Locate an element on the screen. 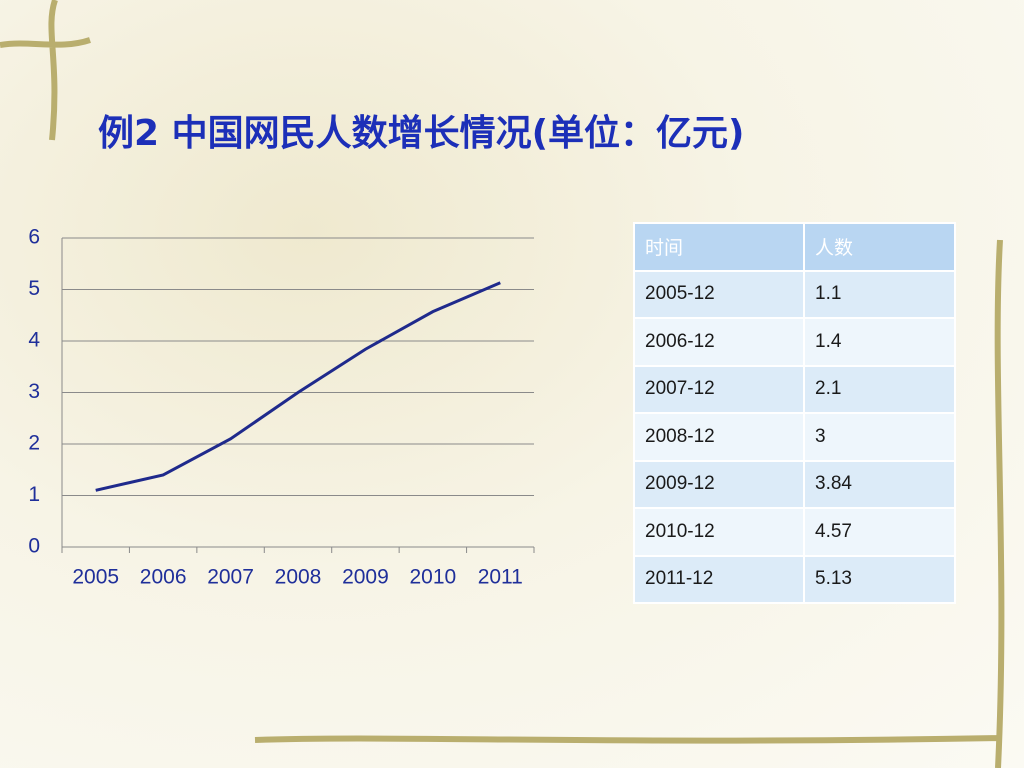 The width and height of the screenshot is (1024, 768). table-cell: 2007-12 is located at coordinates (719, 389).